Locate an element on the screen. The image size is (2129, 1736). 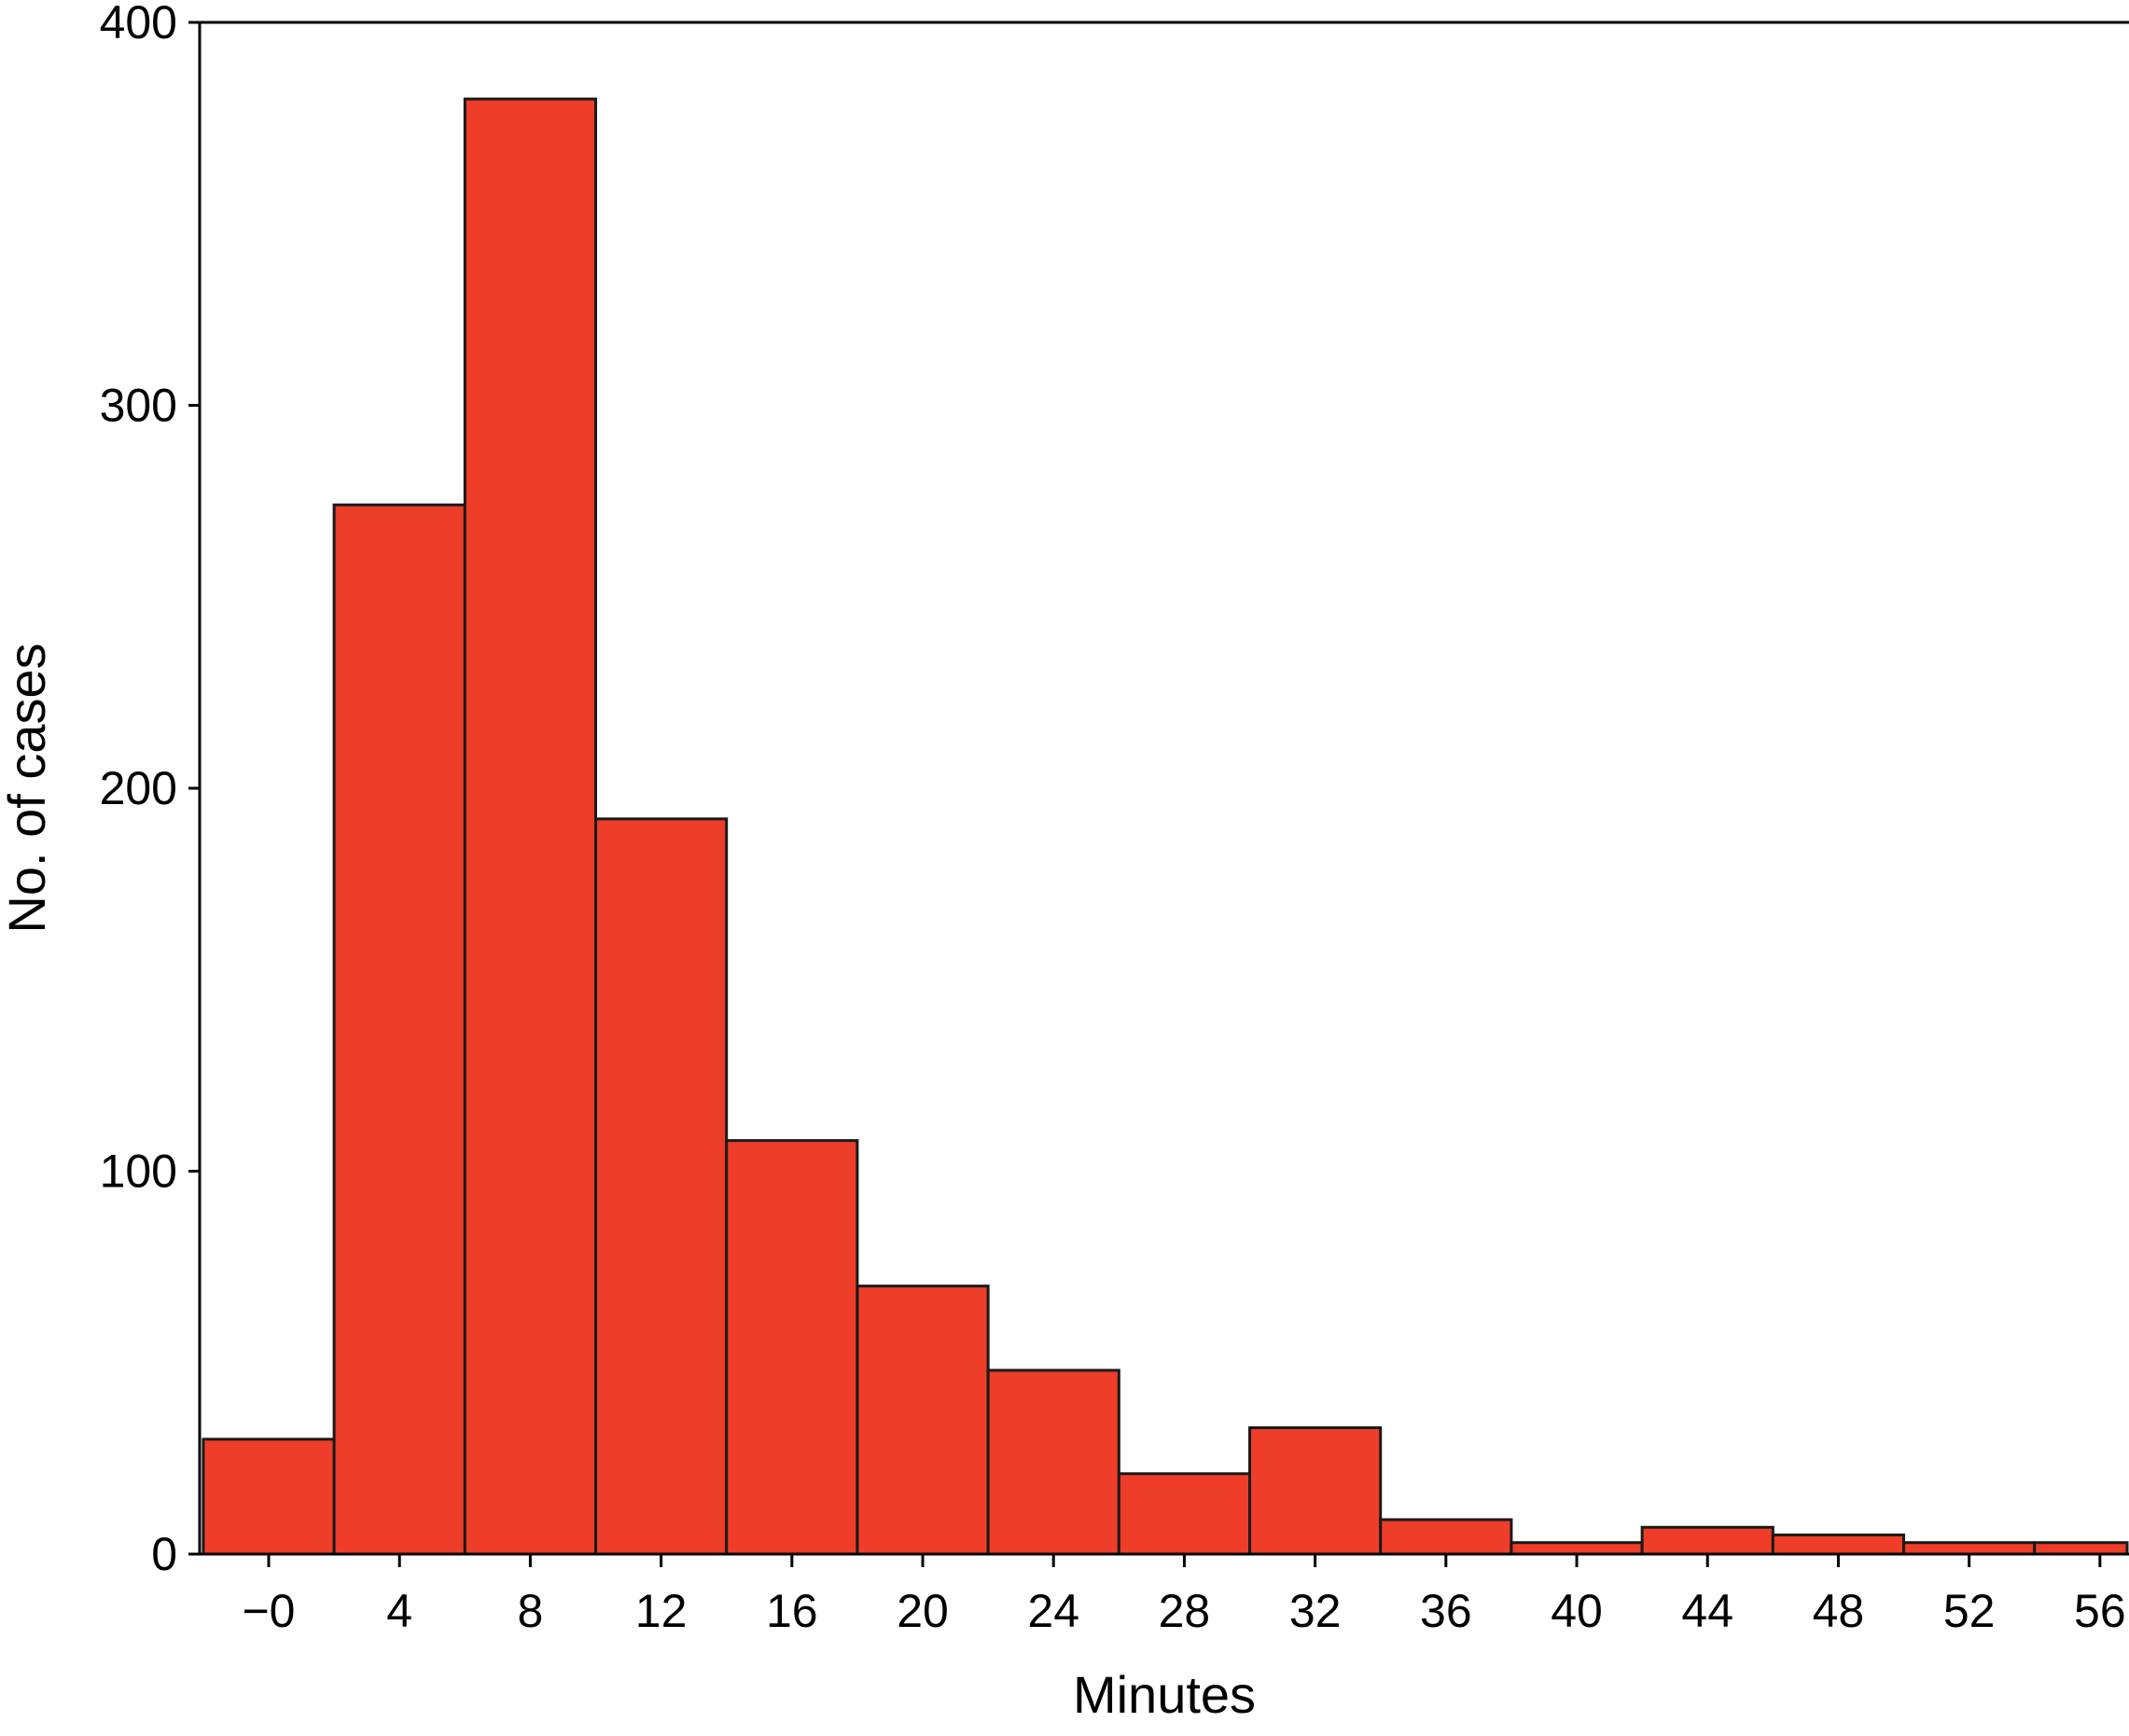
y-tick-label: 100 is located at coordinates (138, 1172).